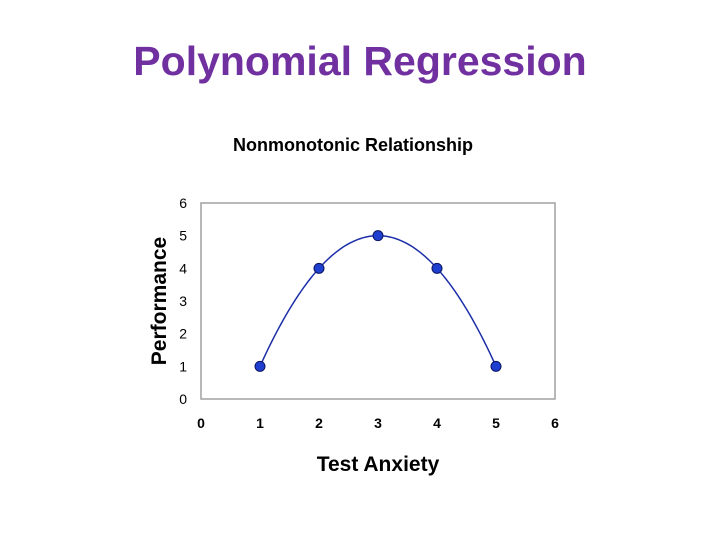 This screenshot has height=540, width=720. I want to click on x-tick-labels: 0 1 2 3 4 5 6, so click(378, 423).